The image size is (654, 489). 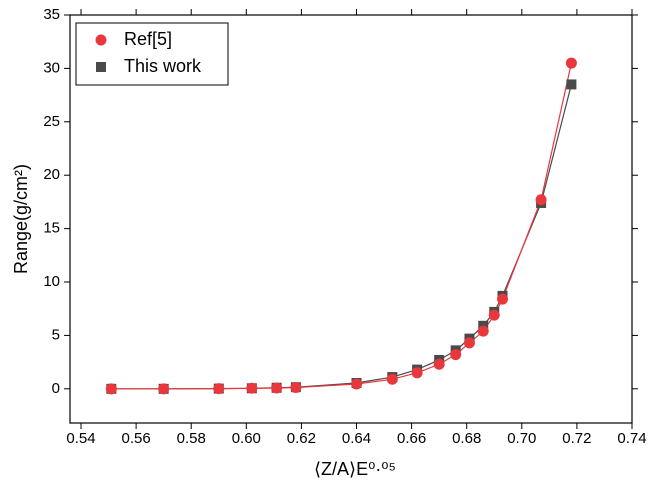 I want to click on y-tick-label: 5, so click(x=56, y=334).